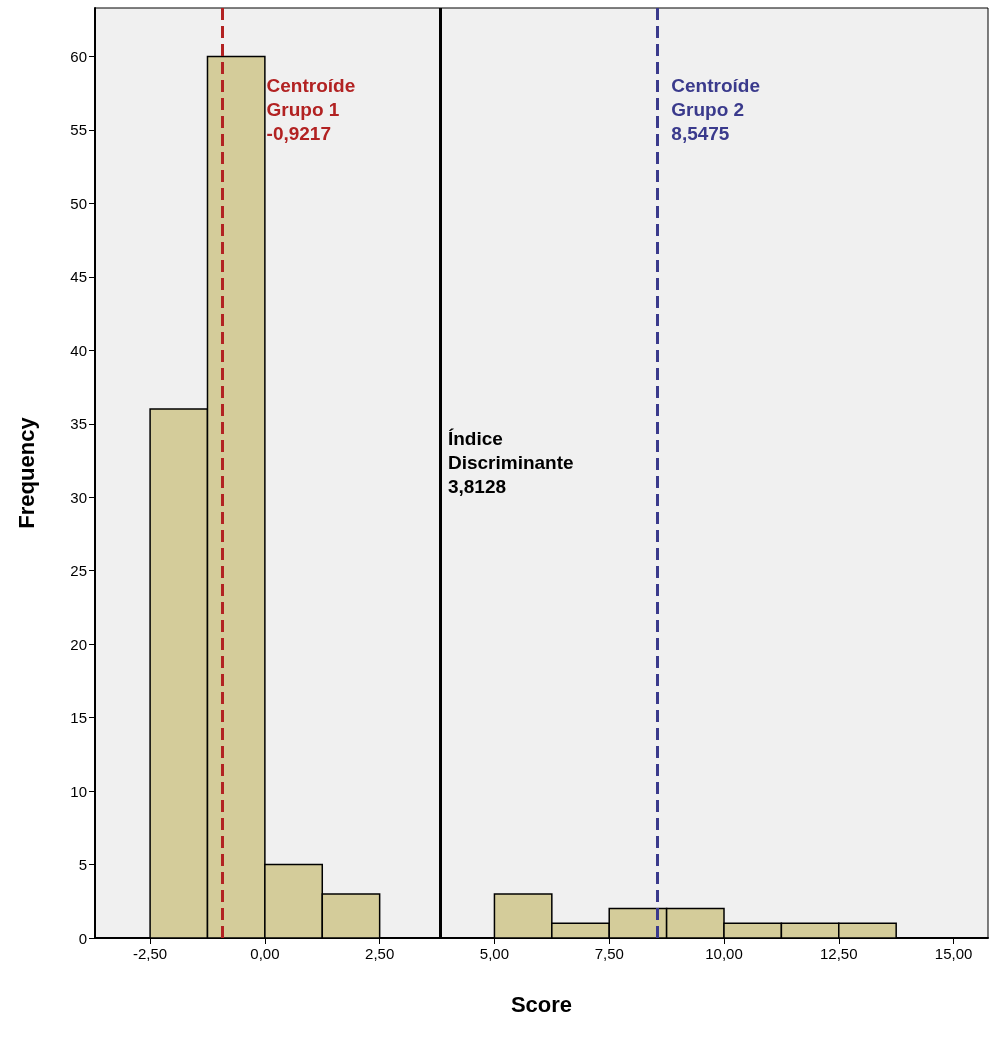 Image resolution: width=989 pixels, height=1039 pixels. Describe the element at coordinates (541, 1004) in the screenshot. I see `x-axis-title: Score` at that location.